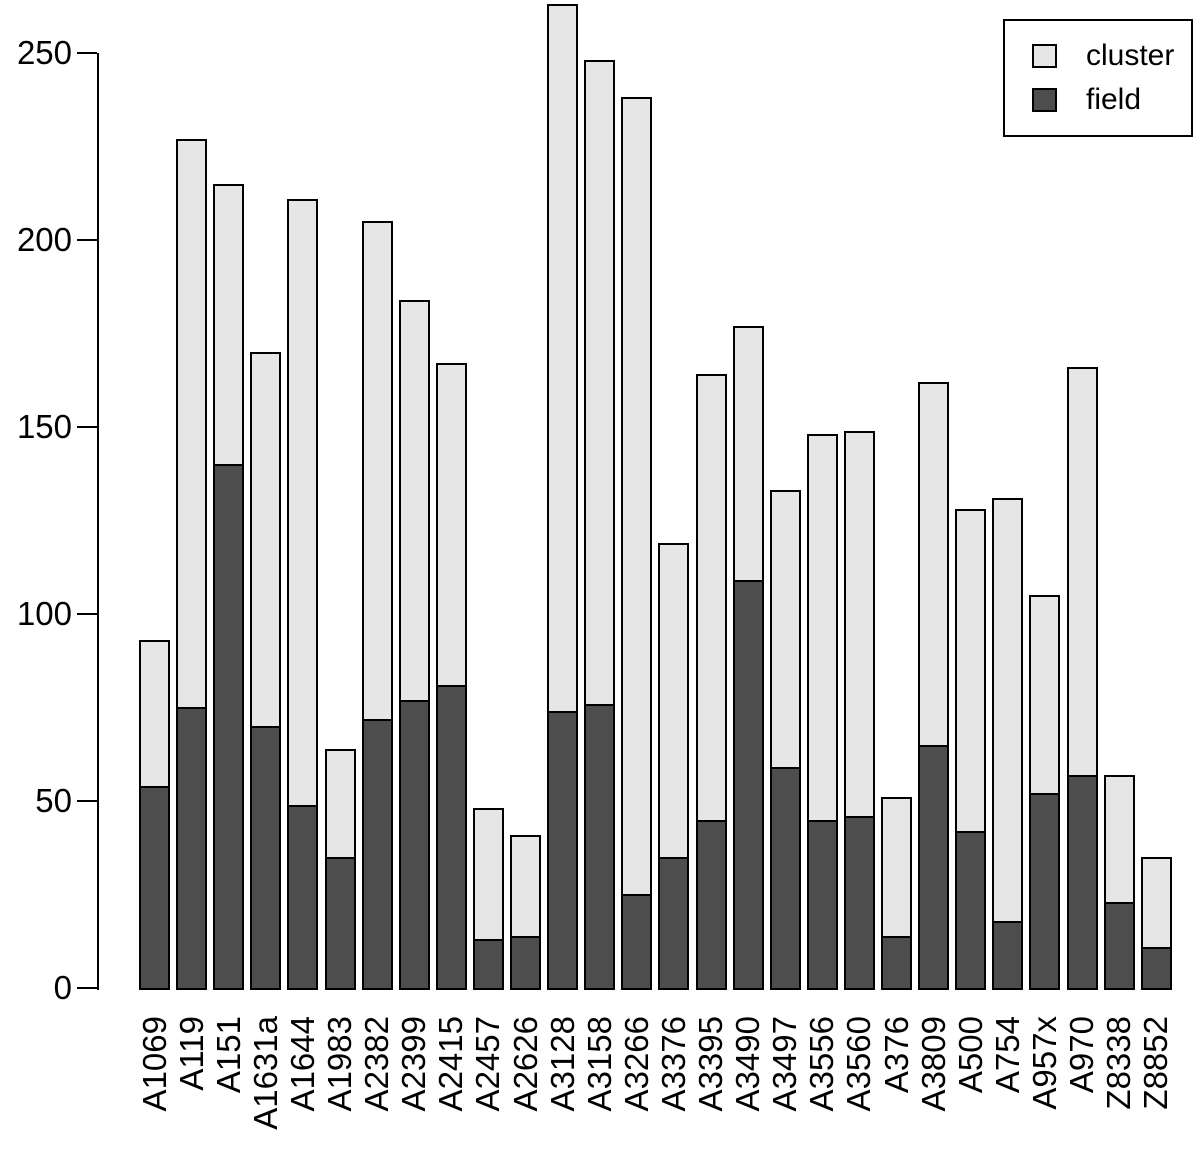 This screenshot has width=1200, height=1153. Describe the element at coordinates (44, 426) in the screenshot. I see `y-tick-label: 150` at that location.